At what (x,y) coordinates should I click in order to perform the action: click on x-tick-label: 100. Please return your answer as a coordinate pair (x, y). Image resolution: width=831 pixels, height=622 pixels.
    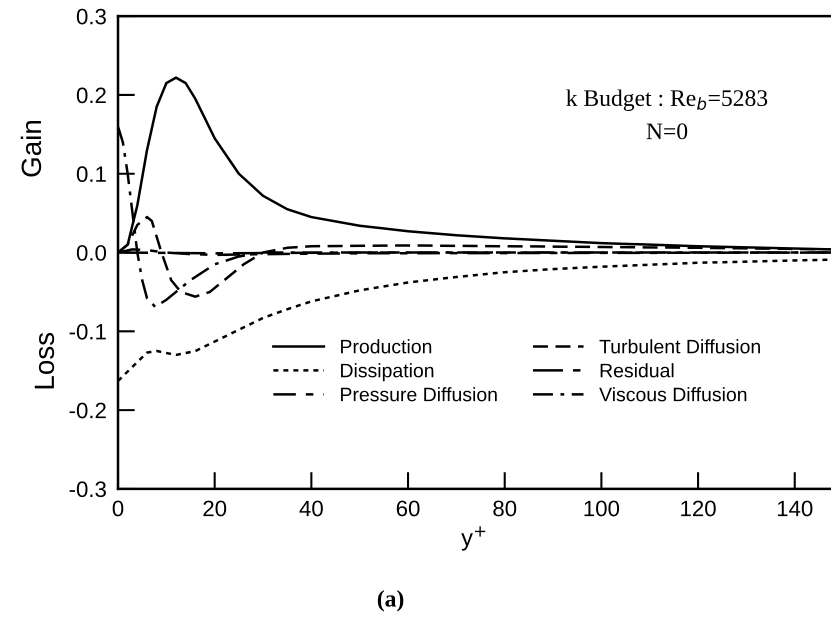
    Looking at the image, I should click on (602, 508).